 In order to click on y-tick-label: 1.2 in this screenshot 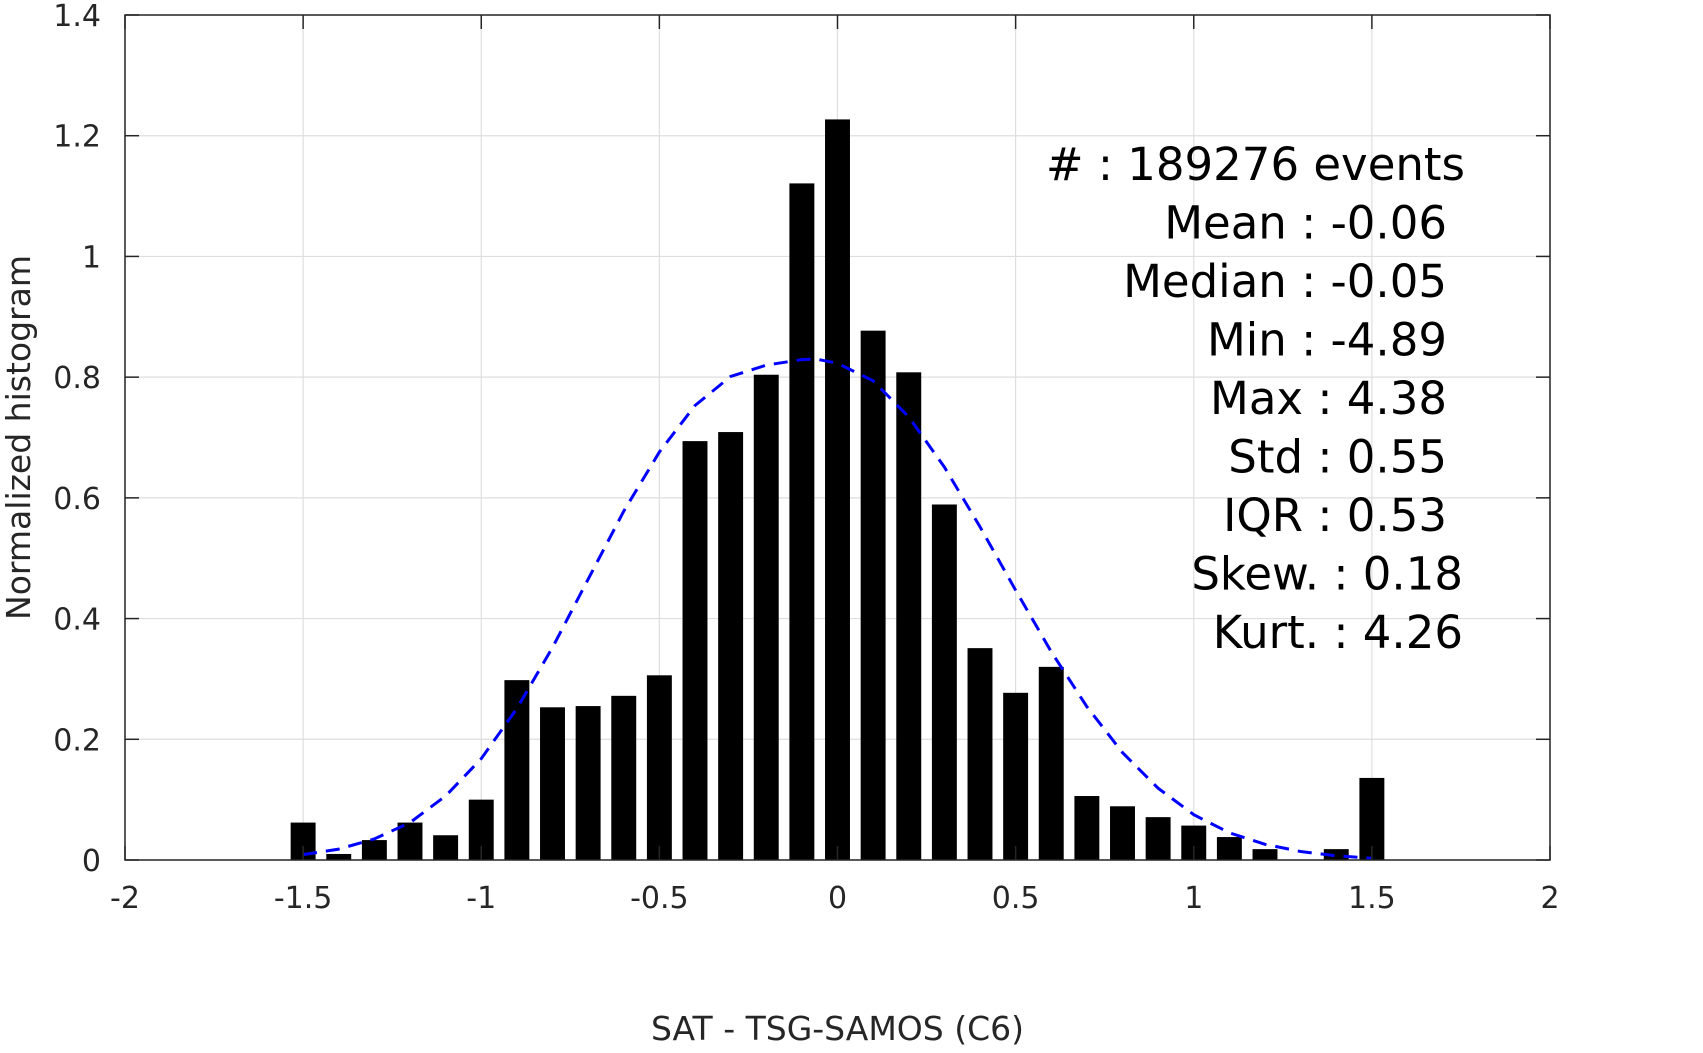, I will do `click(77, 137)`.